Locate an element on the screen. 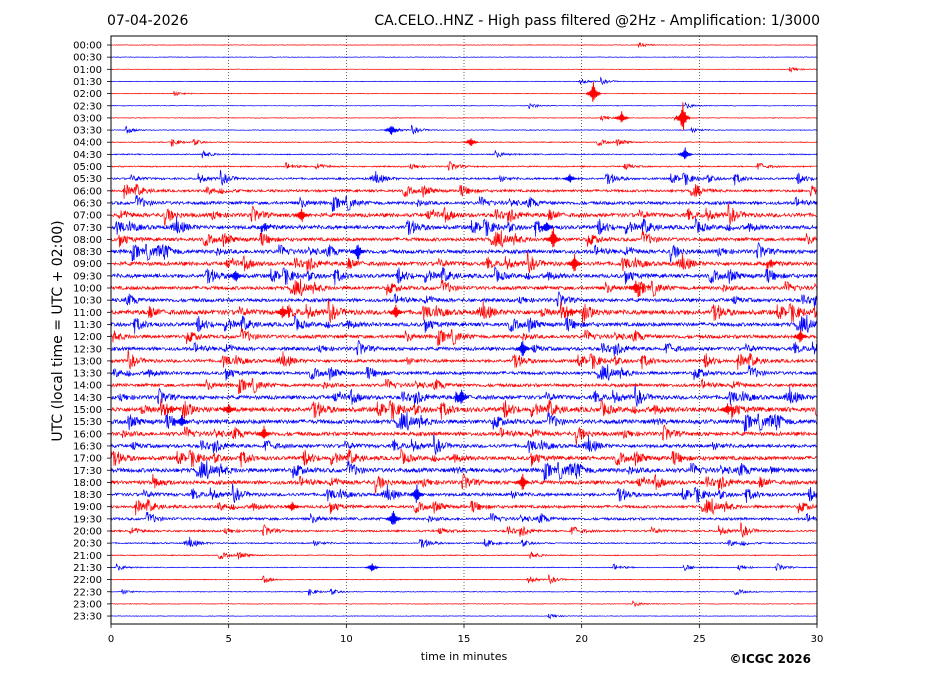 The height and width of the screenshot is (700, 927). y-tick-label: 22:30 is located at coordinates (87, 592).